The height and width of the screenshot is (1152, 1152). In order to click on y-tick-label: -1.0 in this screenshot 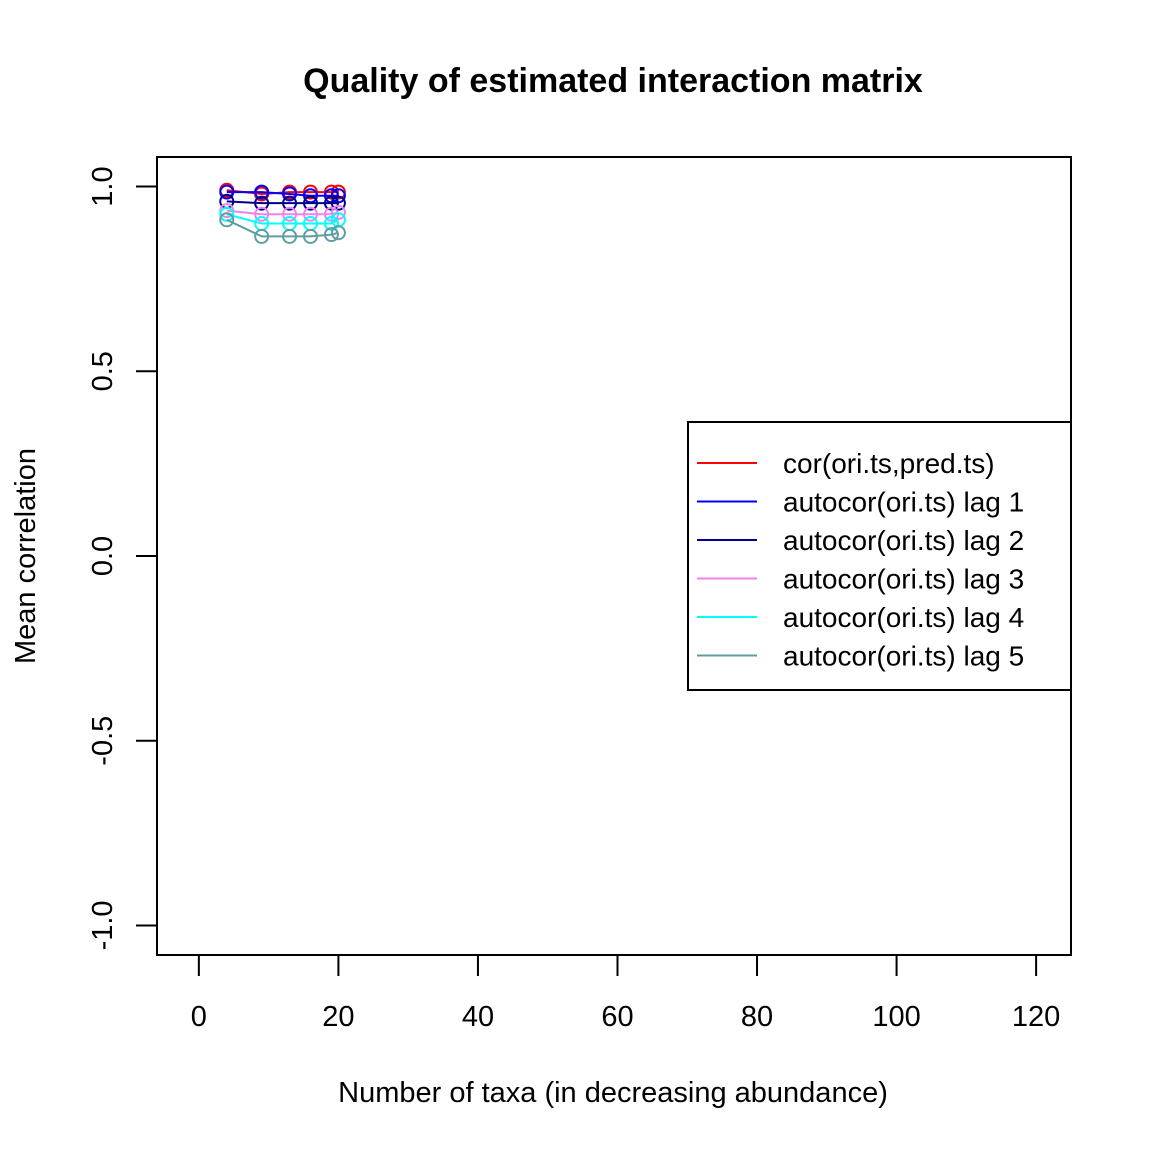, I will do `click(103, 925)`.